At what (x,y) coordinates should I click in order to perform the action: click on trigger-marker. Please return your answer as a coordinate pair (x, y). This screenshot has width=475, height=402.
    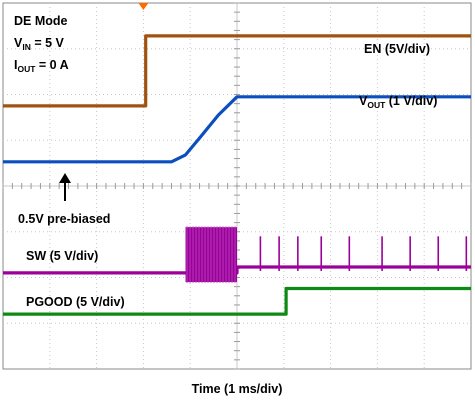
    Looking at the image, I should click on (143, 6).